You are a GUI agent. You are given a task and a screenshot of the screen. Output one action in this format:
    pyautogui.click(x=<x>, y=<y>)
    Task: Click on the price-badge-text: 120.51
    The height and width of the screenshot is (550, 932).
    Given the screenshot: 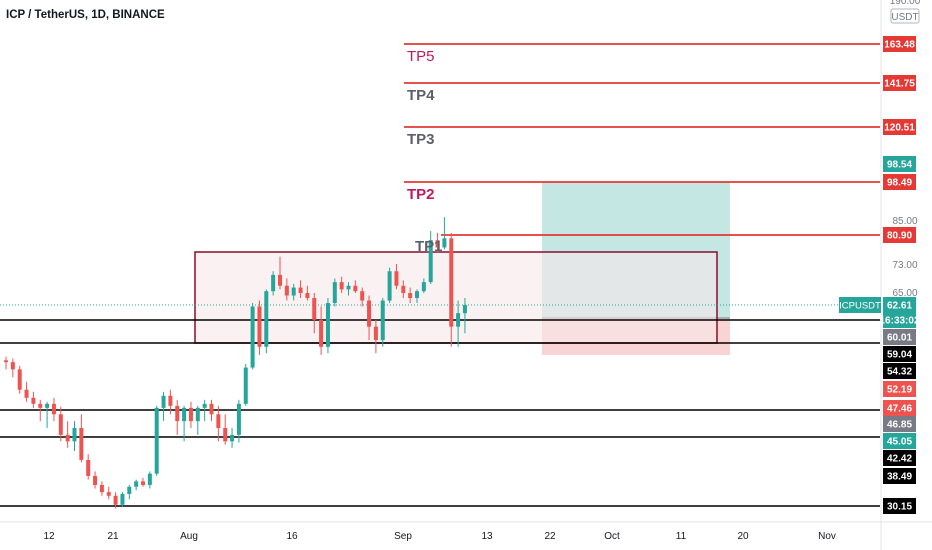 What is the action you would take?
    pyautogui.click(x=899, y=128)
    